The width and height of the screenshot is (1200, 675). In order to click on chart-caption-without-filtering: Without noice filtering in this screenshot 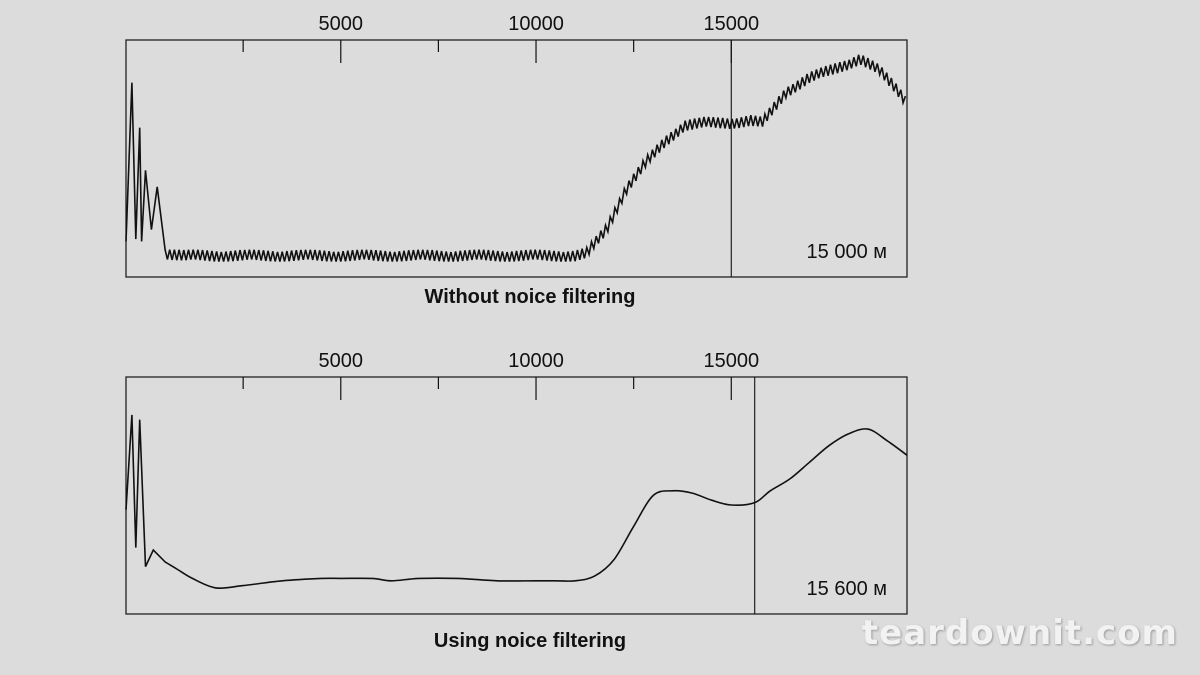, I will do `click(530, 297)`.